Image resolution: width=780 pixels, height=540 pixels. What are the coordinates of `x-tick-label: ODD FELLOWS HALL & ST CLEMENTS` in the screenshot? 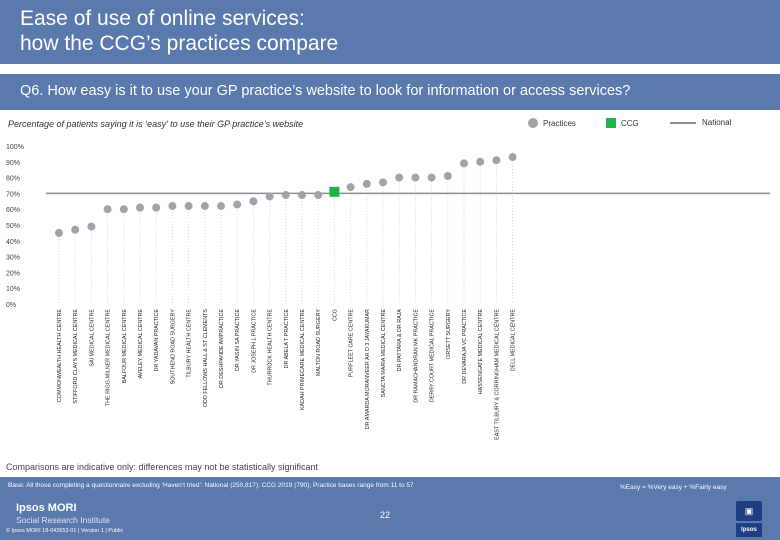 It's located at (206, 358).